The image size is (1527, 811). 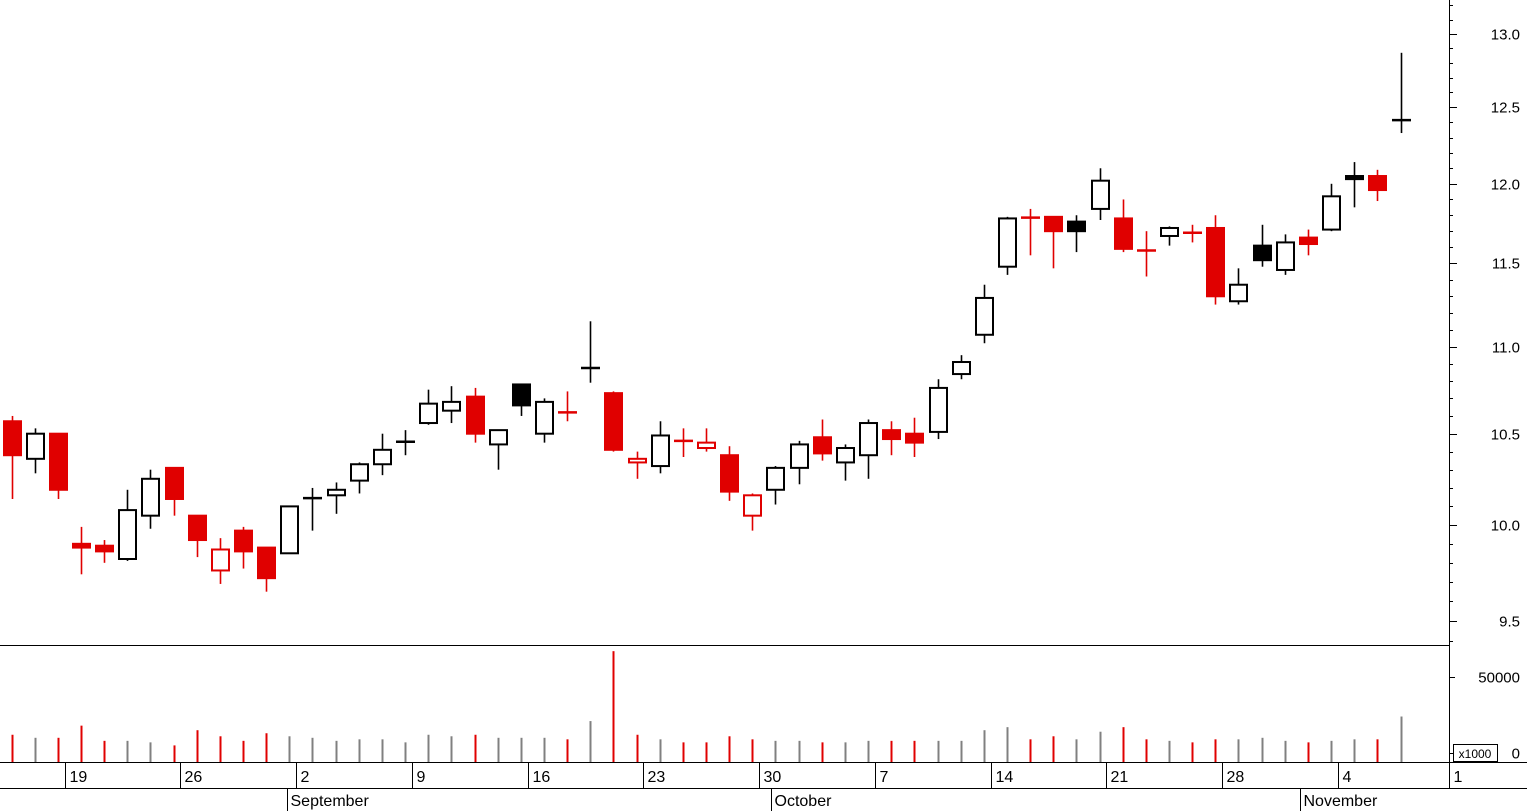 What do you see at coordinates (1341, 801) in the screenshot?
I see `month-label: November` at bounding box center [1341, 801].